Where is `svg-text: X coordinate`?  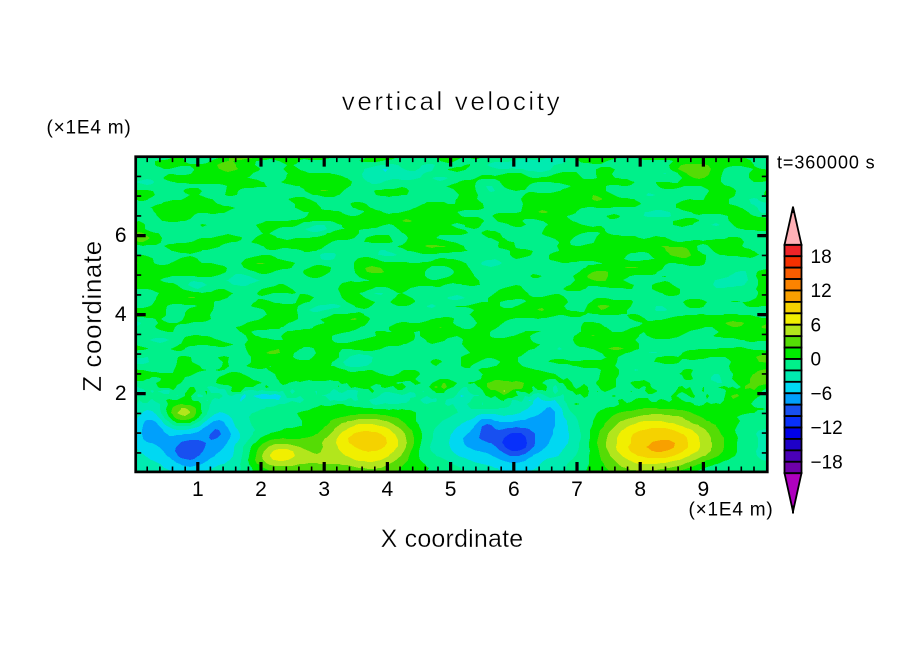
svg-text: X coordinate is located at coordinates (452, 539).